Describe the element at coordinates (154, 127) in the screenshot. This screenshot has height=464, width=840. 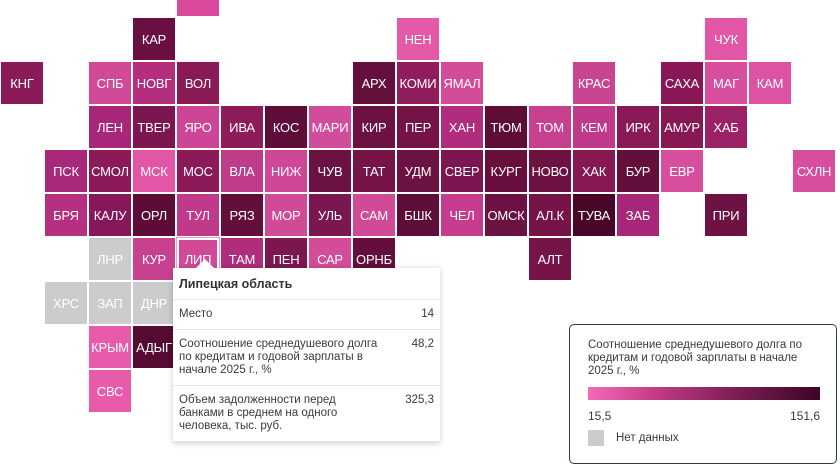
I see `region-tile: ТВЕР` at that location.